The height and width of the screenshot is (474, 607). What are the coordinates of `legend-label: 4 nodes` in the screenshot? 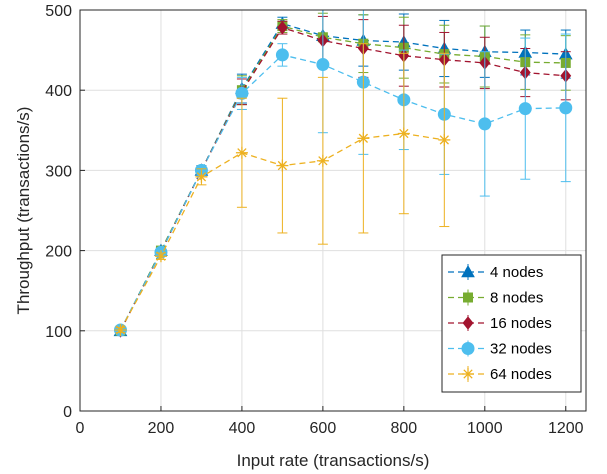 It's located at (516, 272).